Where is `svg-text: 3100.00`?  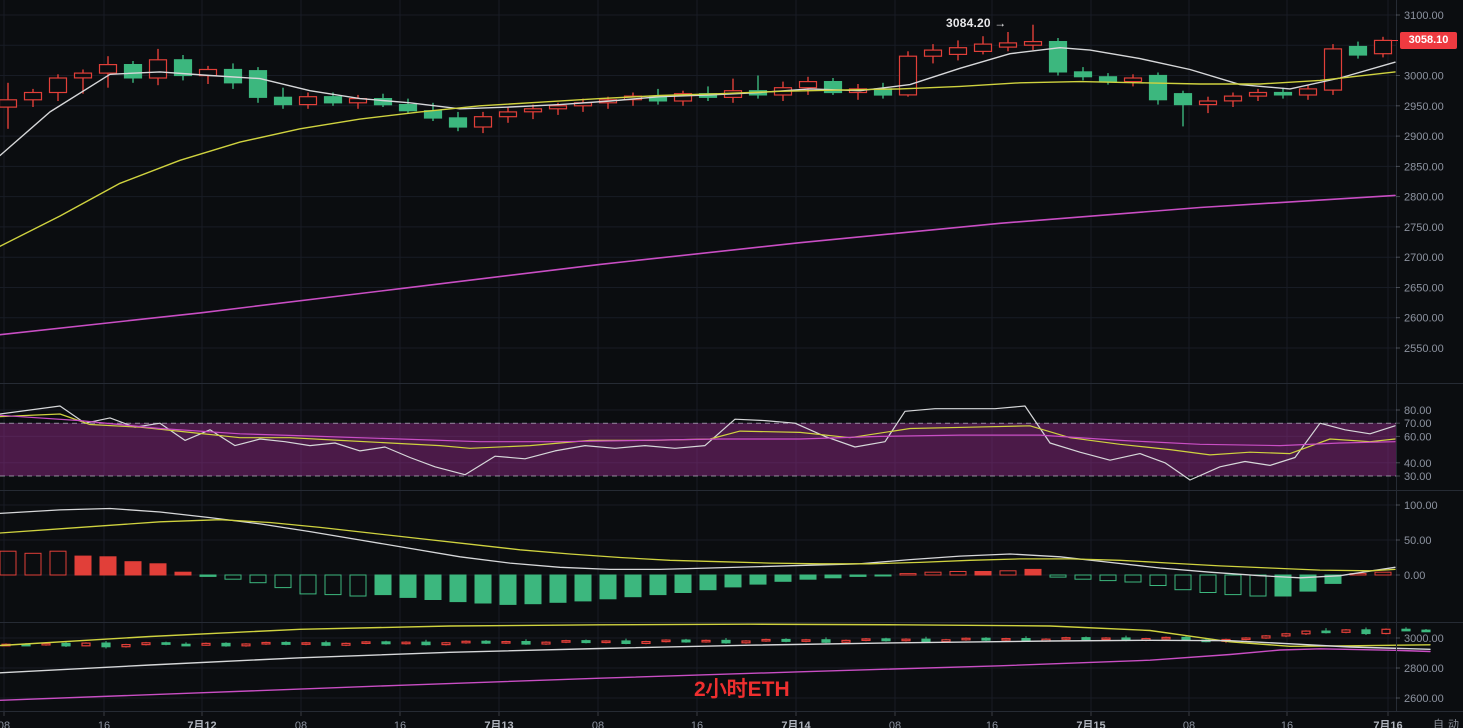
svg-text: 3100.00 is located at coordinates (1424, 16).